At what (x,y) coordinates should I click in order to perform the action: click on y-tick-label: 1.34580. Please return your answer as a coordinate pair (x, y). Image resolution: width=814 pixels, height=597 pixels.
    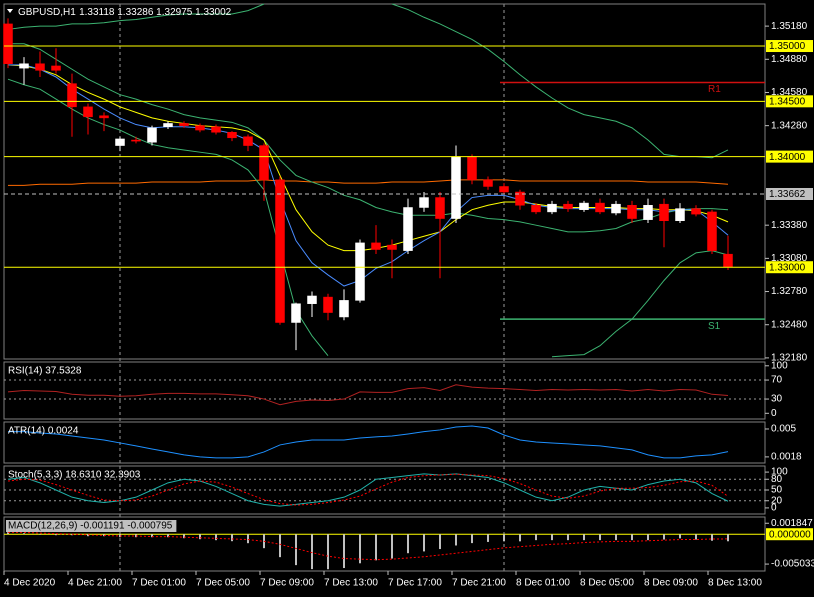
    Looking at the image, I should click on (789, 92).